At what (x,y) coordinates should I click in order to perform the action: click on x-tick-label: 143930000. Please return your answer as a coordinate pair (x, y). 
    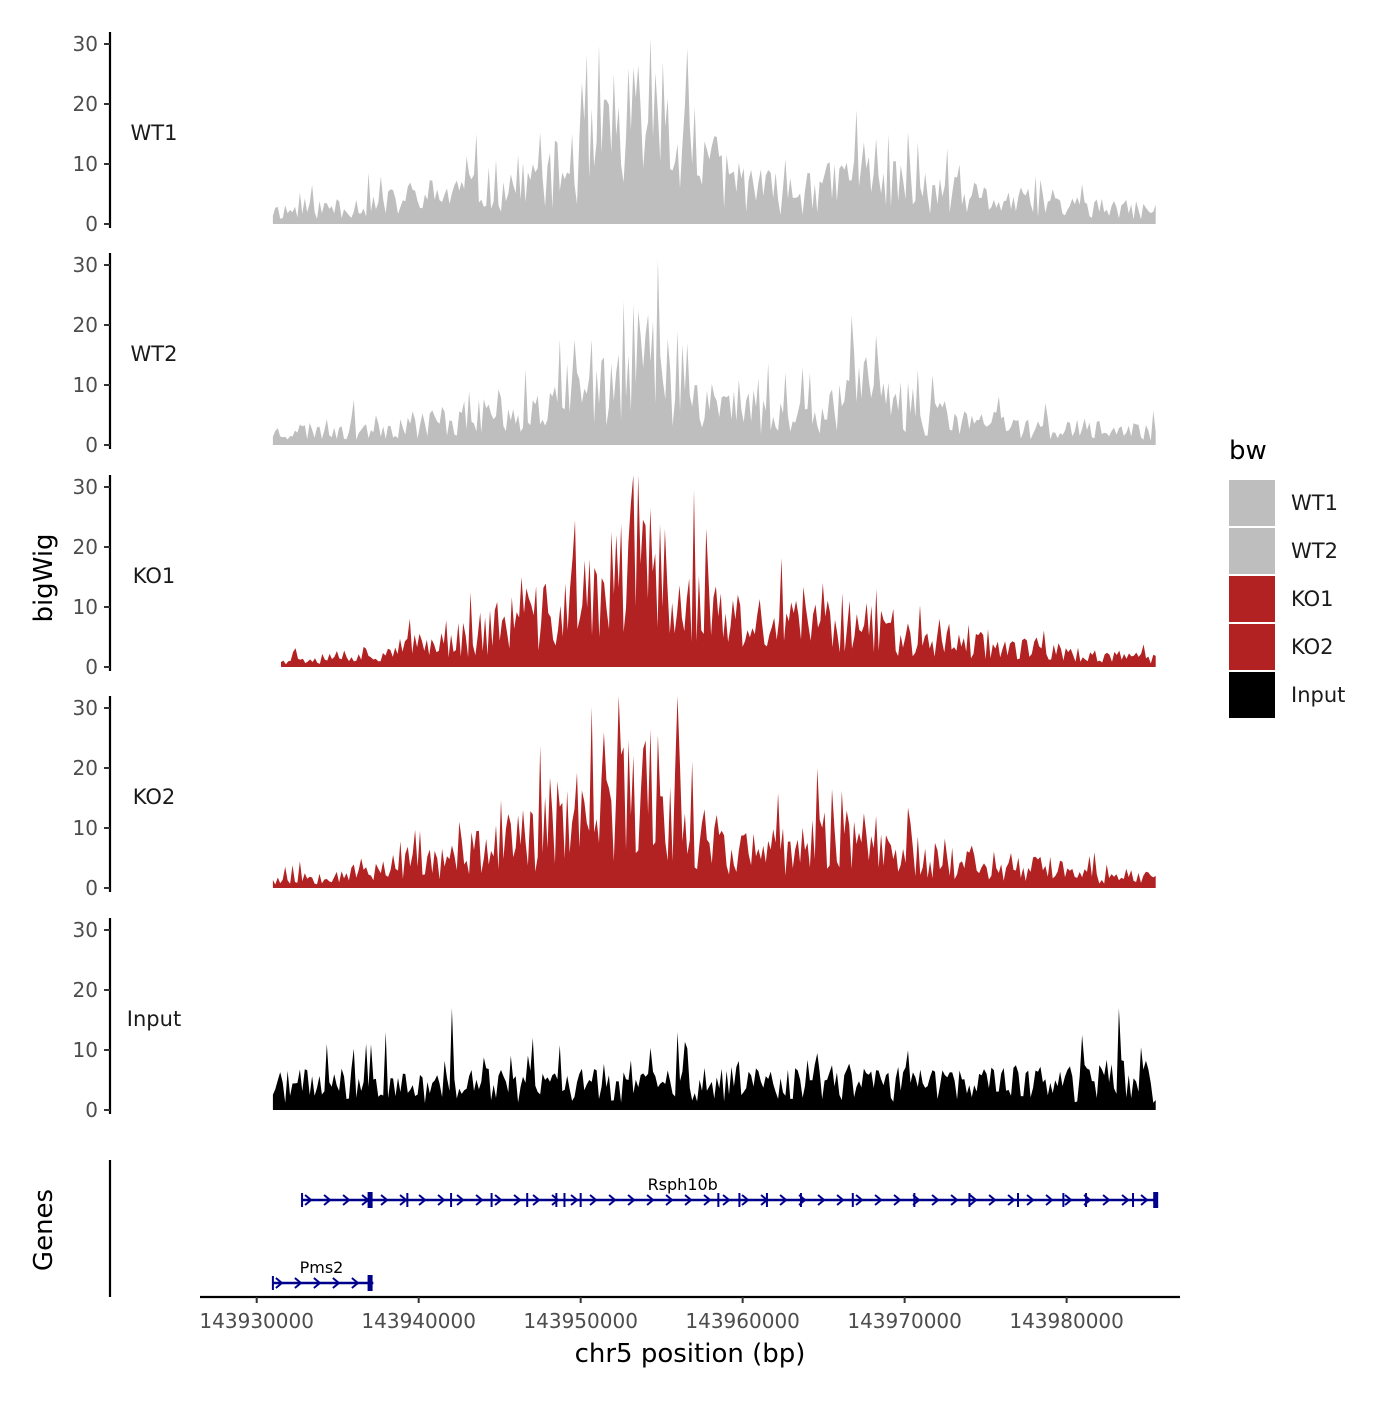
    Looking at the image, I should click on (256, 1321).